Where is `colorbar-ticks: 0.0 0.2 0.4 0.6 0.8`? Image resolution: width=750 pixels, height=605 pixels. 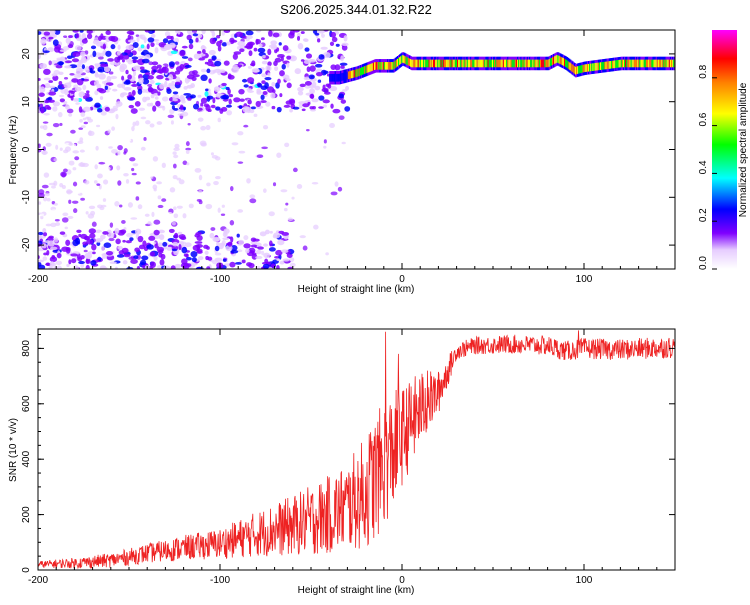
colorbar-ticks: 0.0 0.2 0.4 0.6 0.8 is located at coordinates (707, 167).